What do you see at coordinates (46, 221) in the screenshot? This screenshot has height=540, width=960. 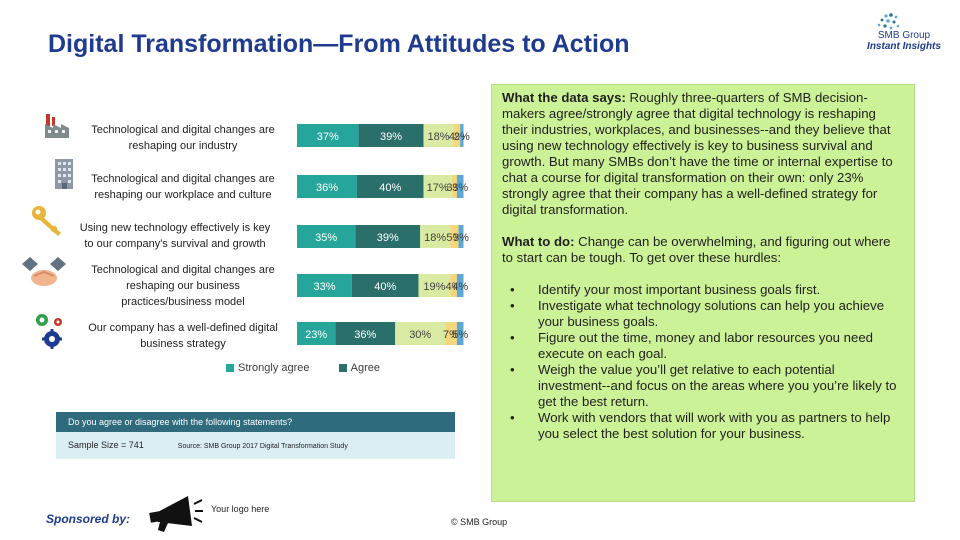 I see `key-icon` at bounding box center [46, 221].